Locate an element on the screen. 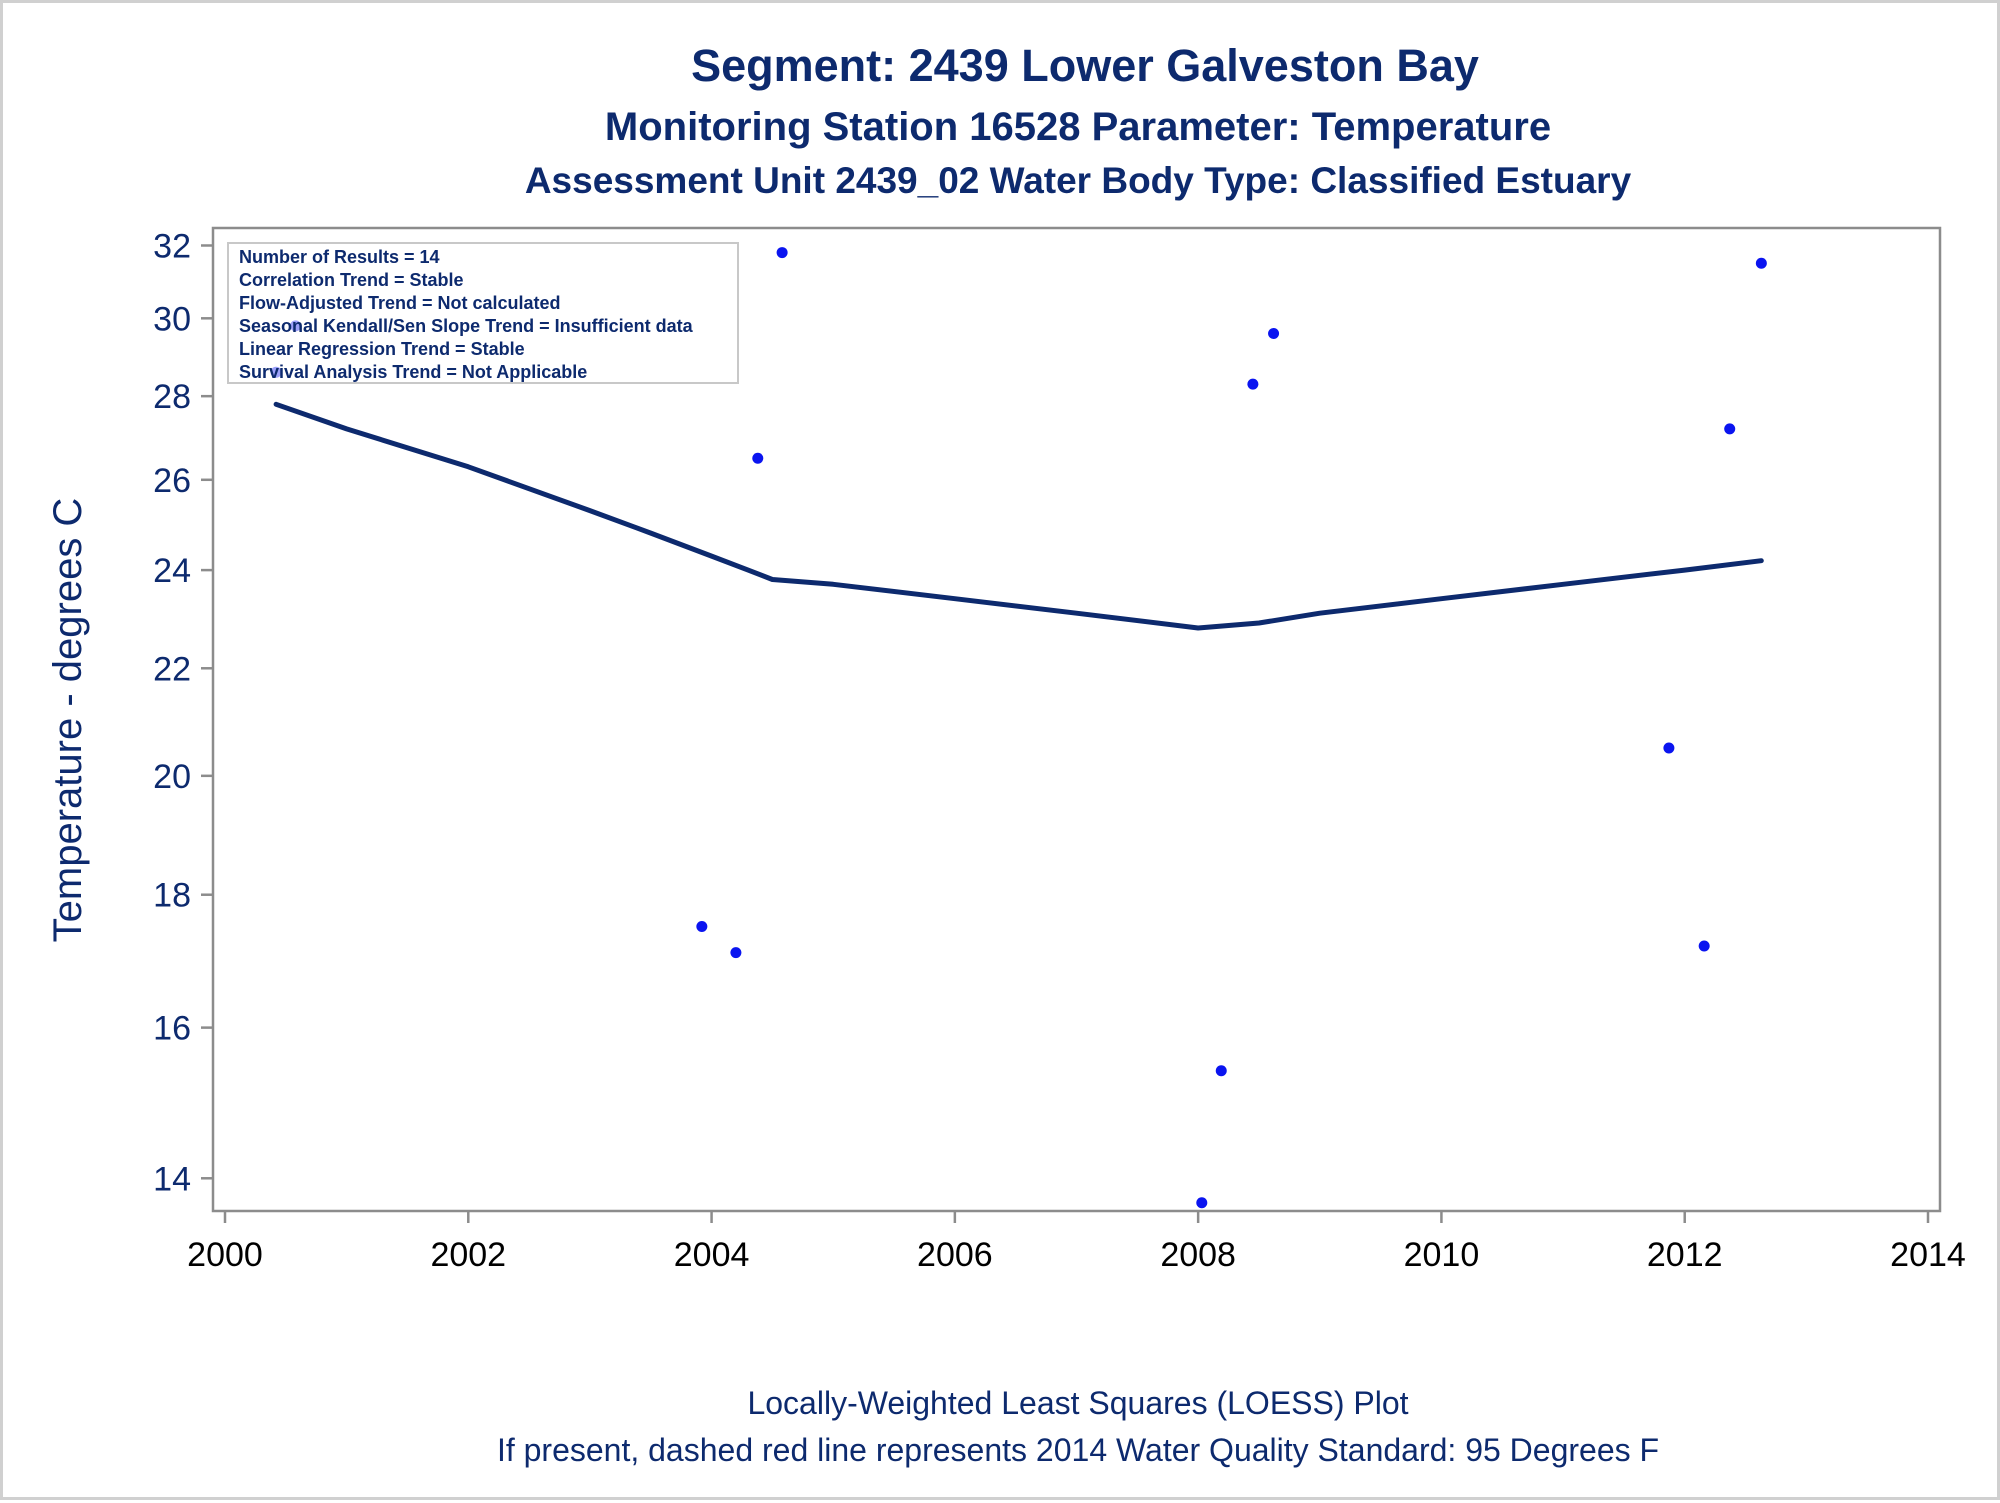 The height and width of the screenshot is (1503, 2000). y-tick-label-14: 14 is located at coordinates (172, 1179).